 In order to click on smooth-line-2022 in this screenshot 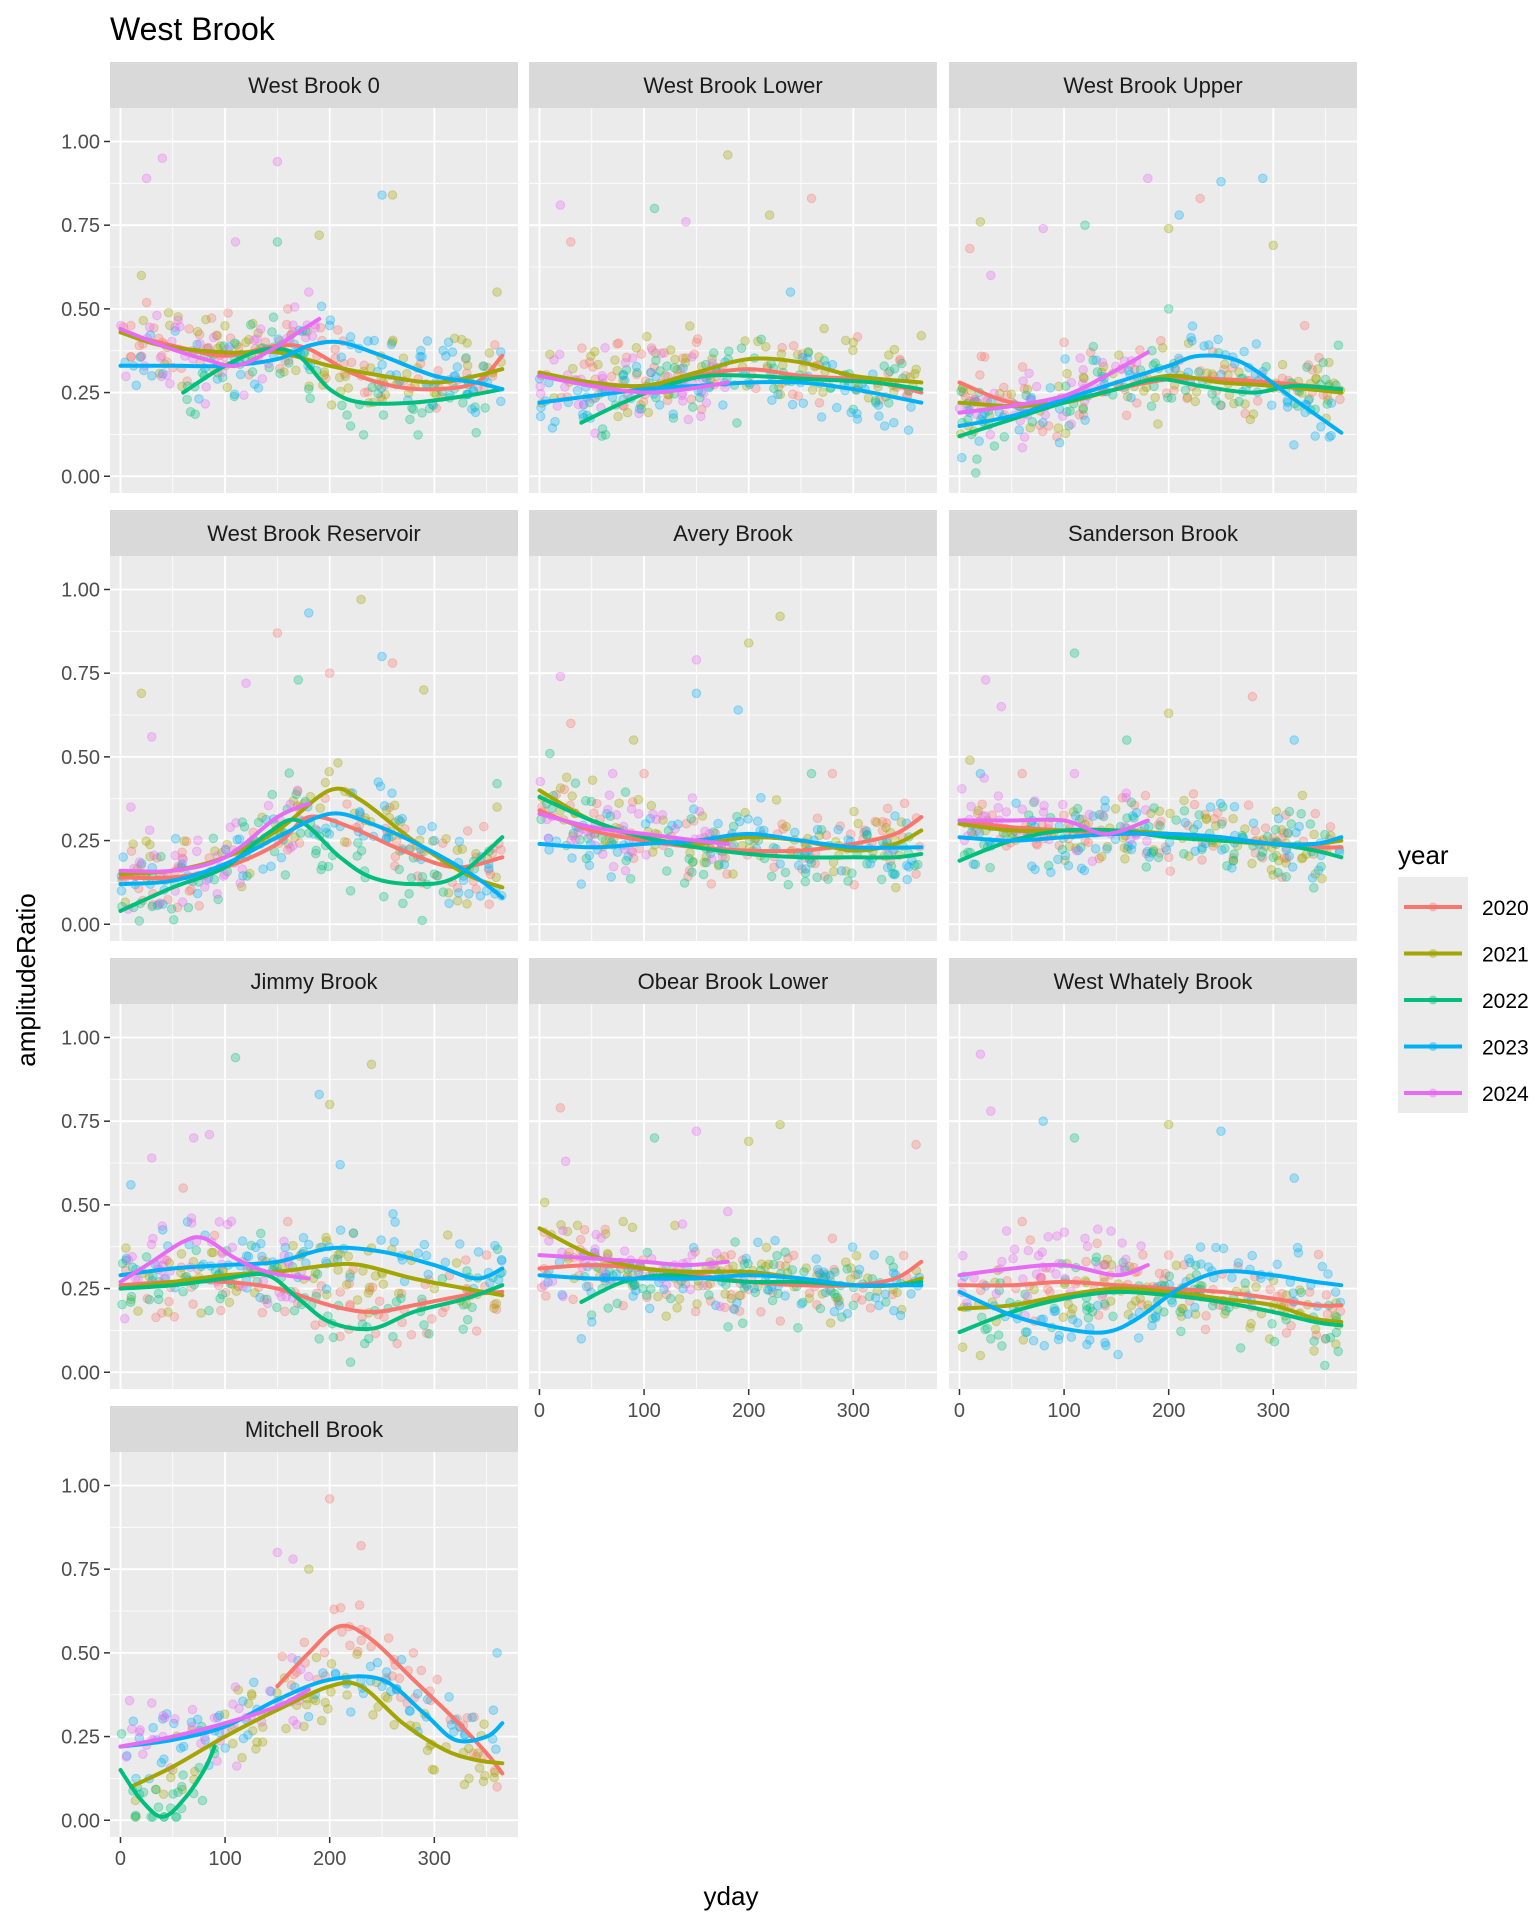, I will do `click(167, 1781)`.